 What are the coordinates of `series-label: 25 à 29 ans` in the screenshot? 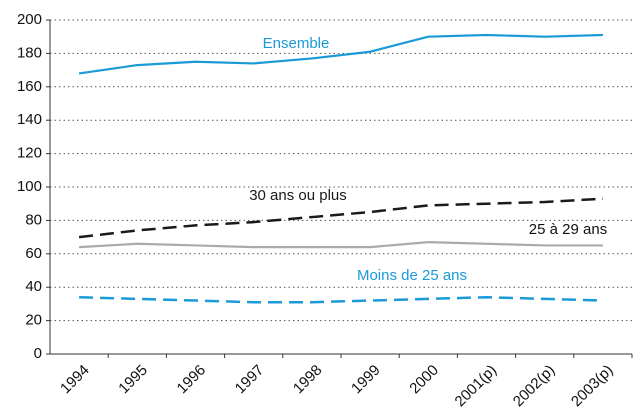 It's located at (568, 229).